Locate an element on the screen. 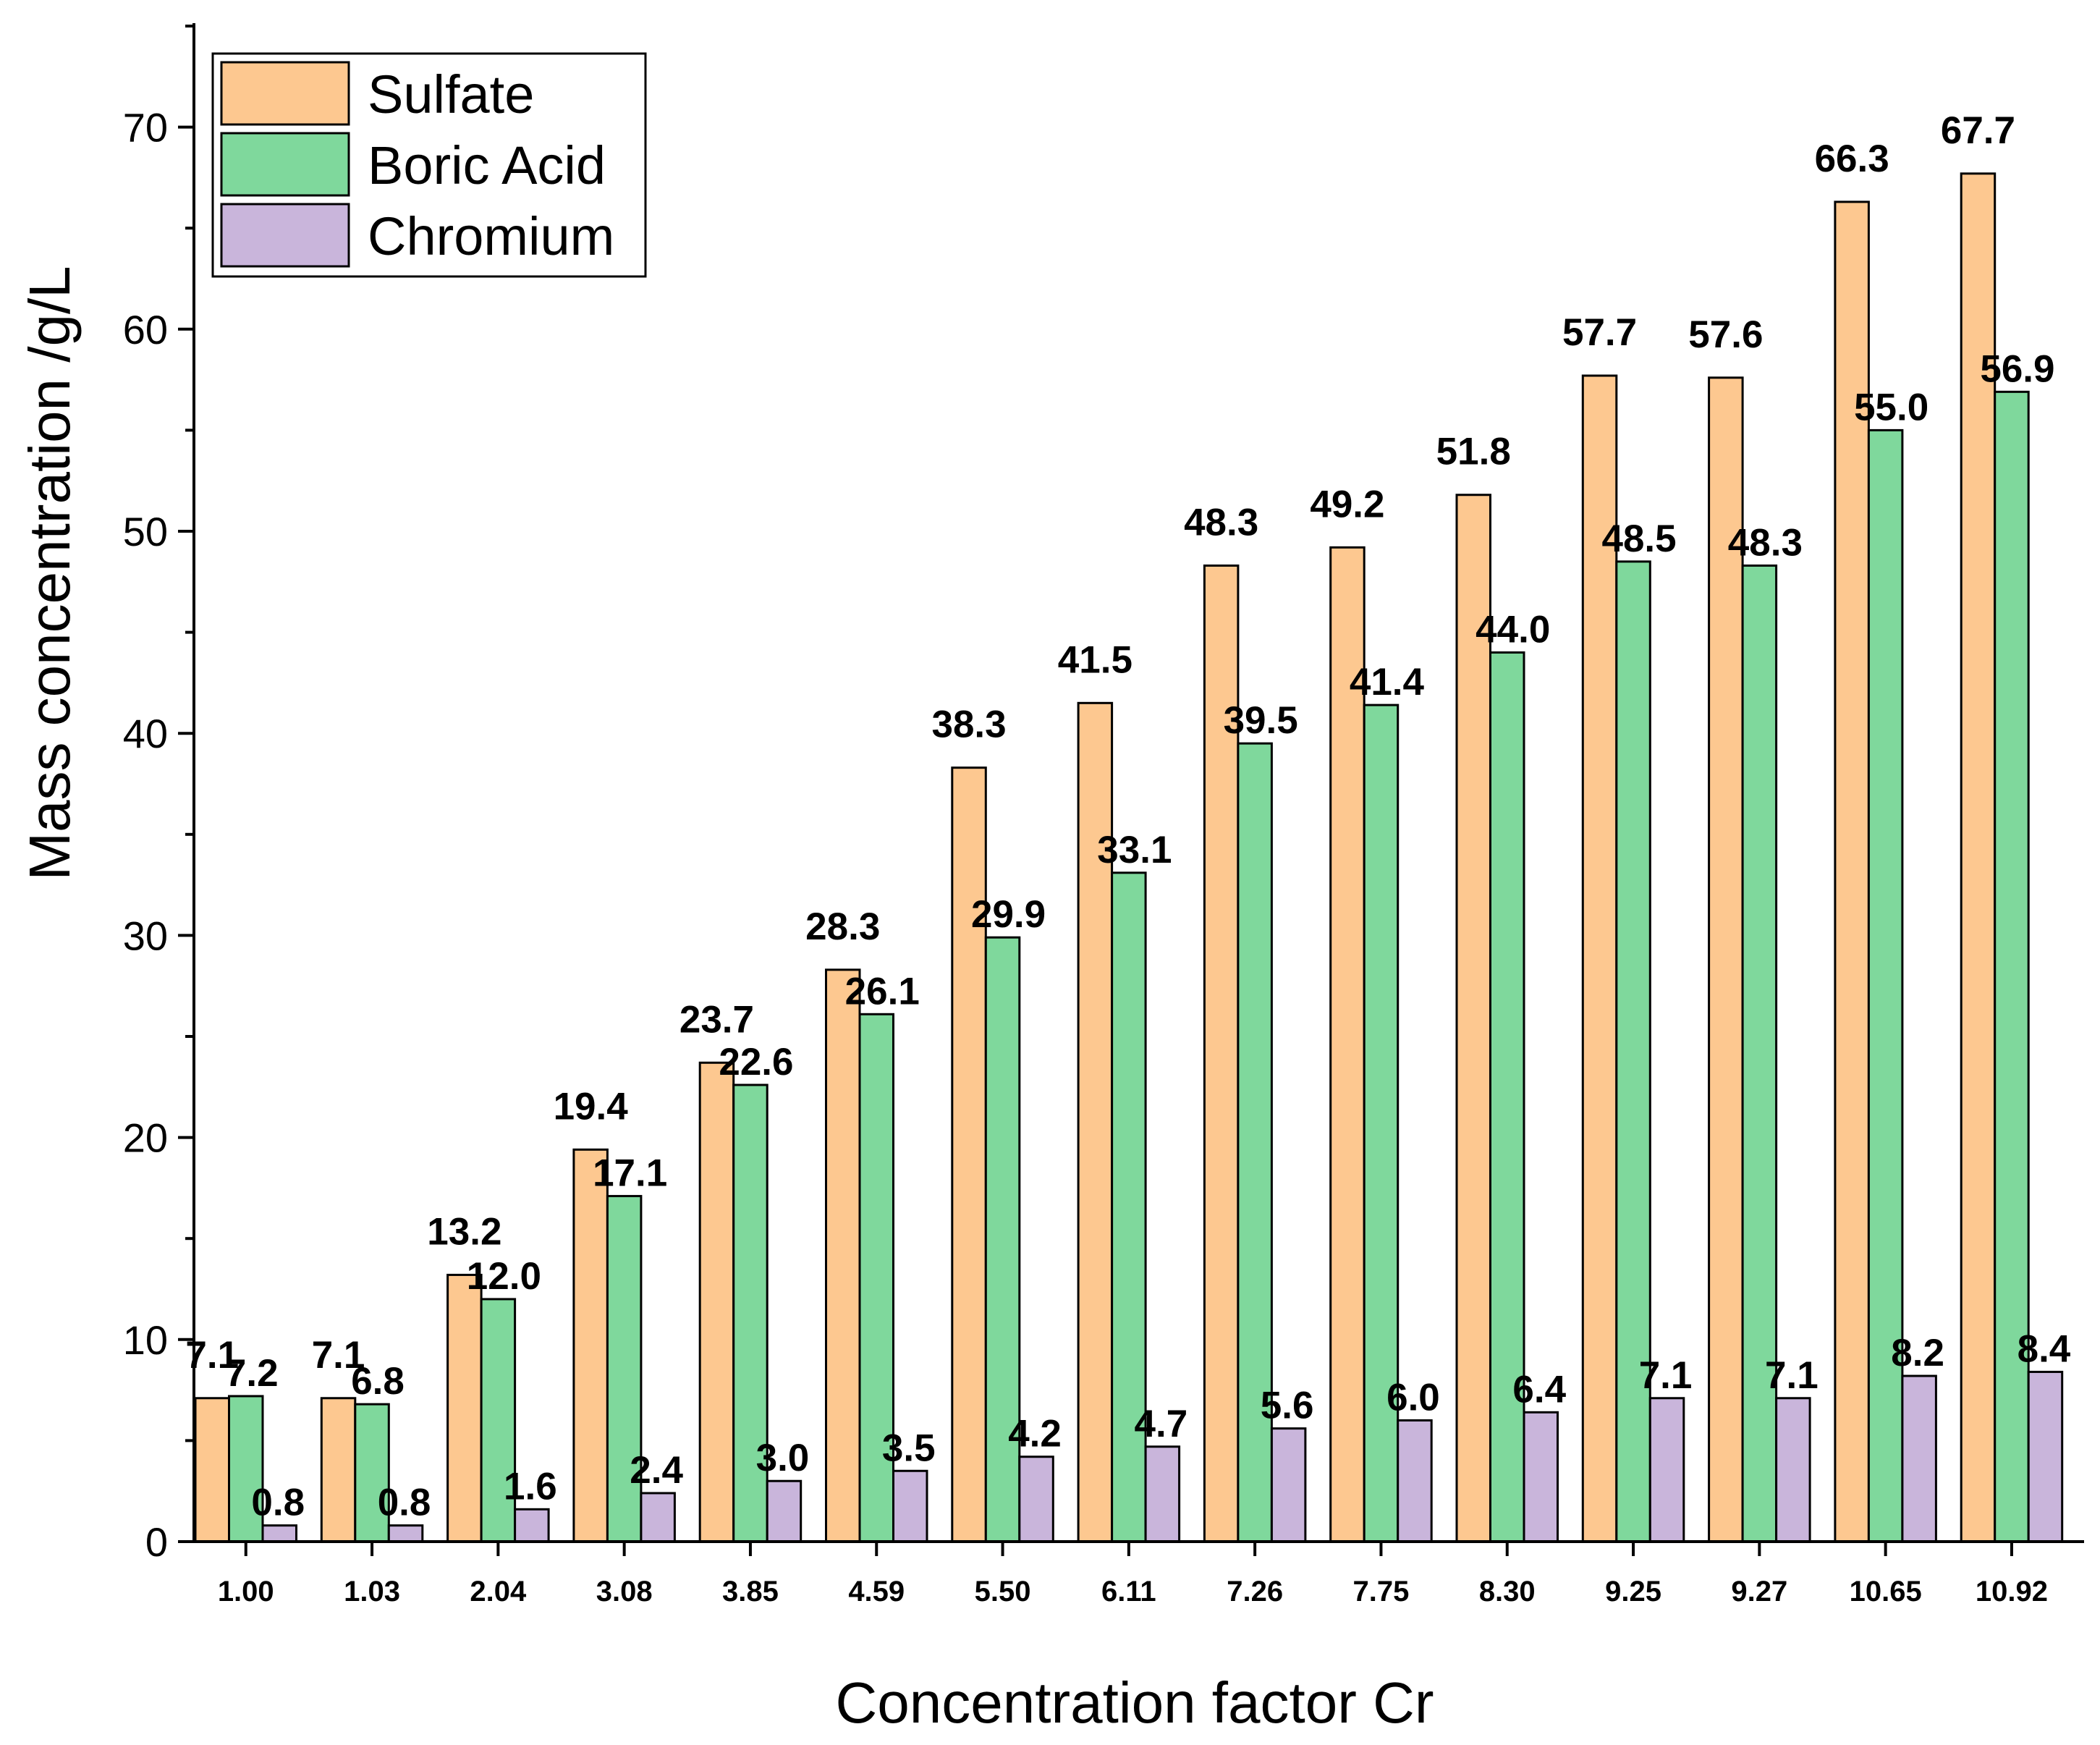  bar-sulfate-1.00 is located at coordinates (212, 1470).